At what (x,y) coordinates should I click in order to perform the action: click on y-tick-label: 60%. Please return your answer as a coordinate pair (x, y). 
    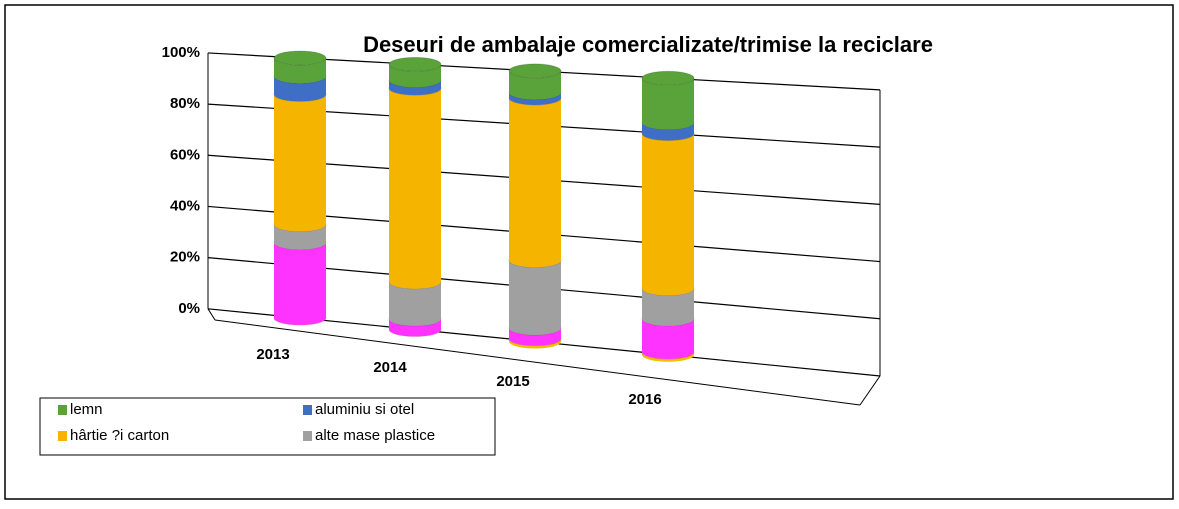
    Looking at the image, I should click on (185, 154).